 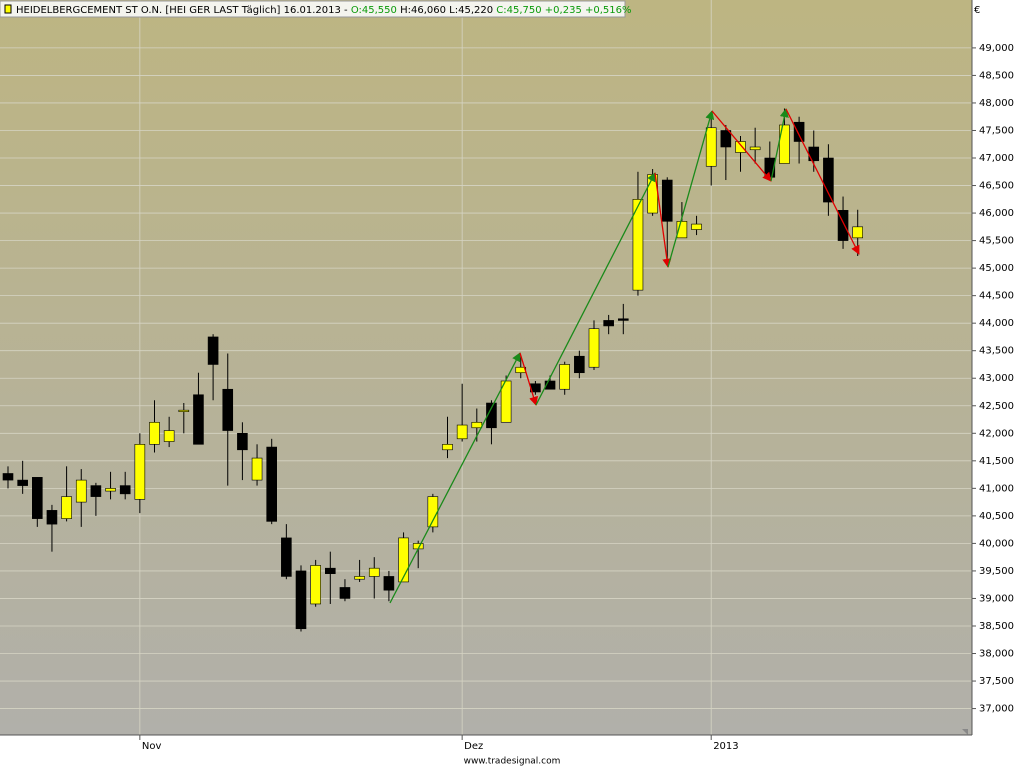 What do you see at coordinates (996, 433) in the screenshot?
I see `y-tick-label: 42,000` at bounding box center [996, 433].